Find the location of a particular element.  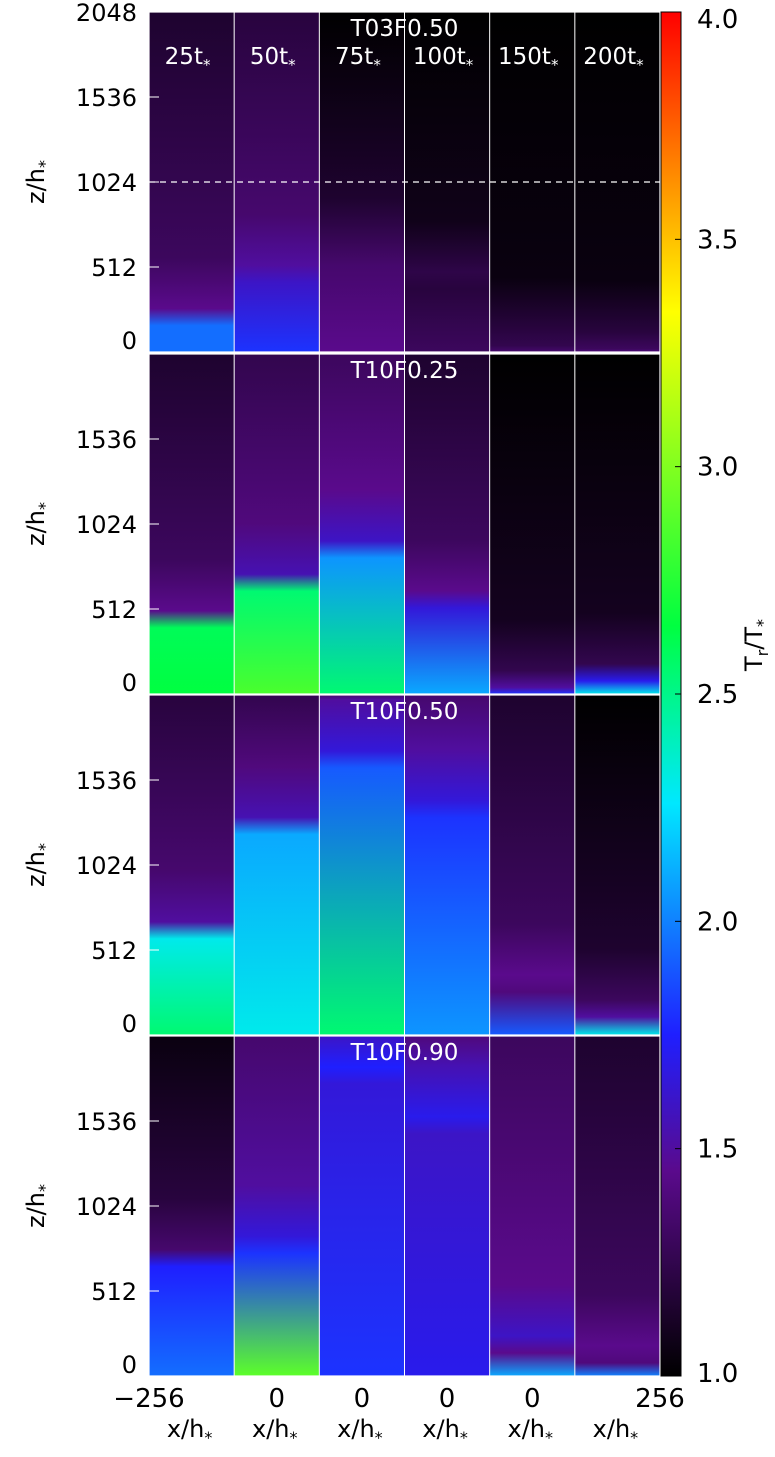

colorbar: 1.0 1.5 2.0 2.5 3.0 3.5 4.0 Tr/T* is located at coordinates (716, 697).